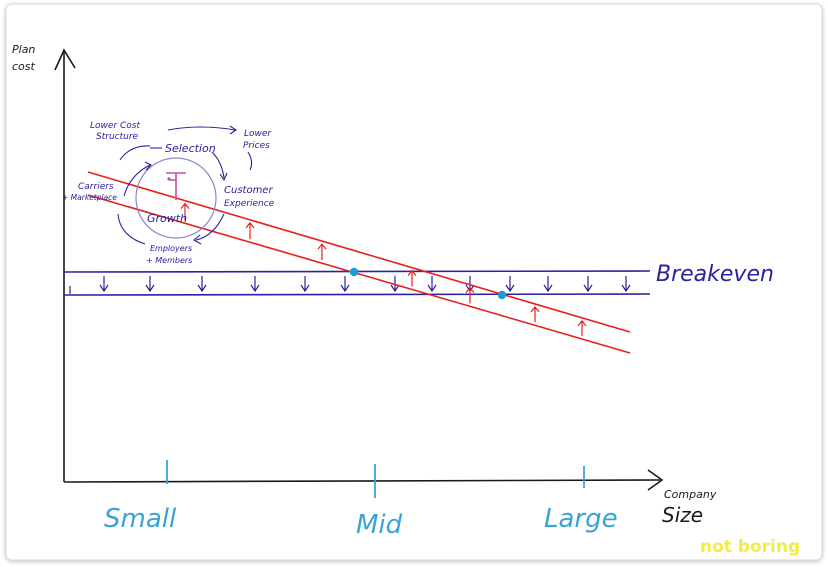 This screenshot has height=567, width=828. What do you see at coordinates (24, 66) in the screenshot?
I see `y-axis-label-line2: cost` at bounding box center [24, 66].